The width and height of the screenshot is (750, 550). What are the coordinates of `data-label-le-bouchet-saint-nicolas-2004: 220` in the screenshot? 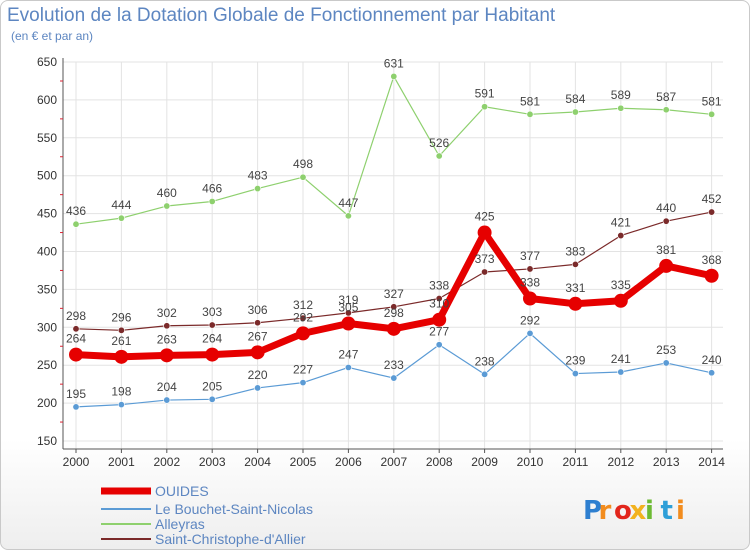 It's located at (258, 375).